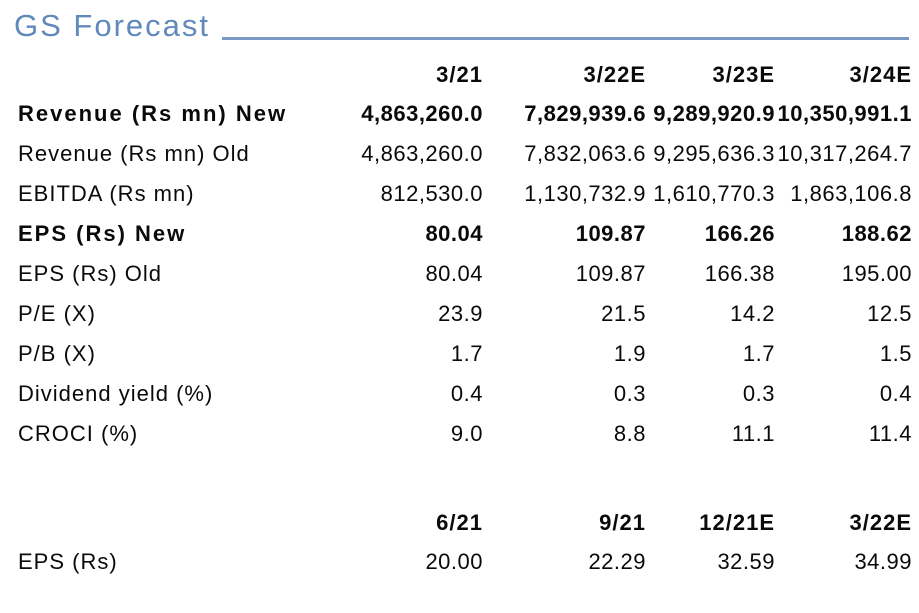 The width and height of the screenshot is (919, 613). I want to click on column-header-q-jun21: 6/21, so click(459, 522).